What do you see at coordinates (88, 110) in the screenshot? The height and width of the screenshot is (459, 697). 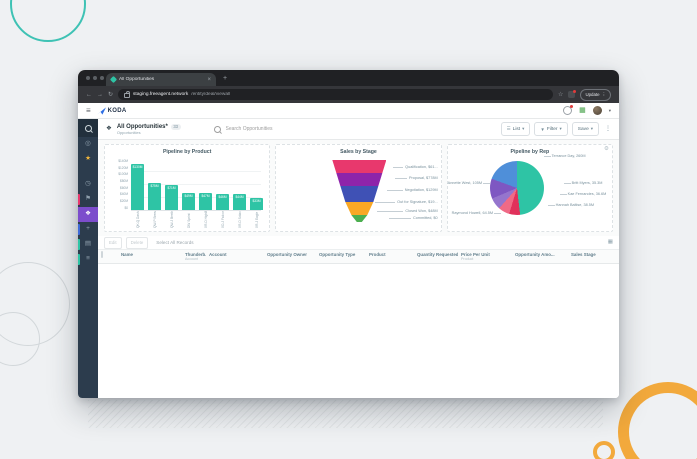 I see `hamburger-menu-icon: ≡` at bounding box center [88, 110].